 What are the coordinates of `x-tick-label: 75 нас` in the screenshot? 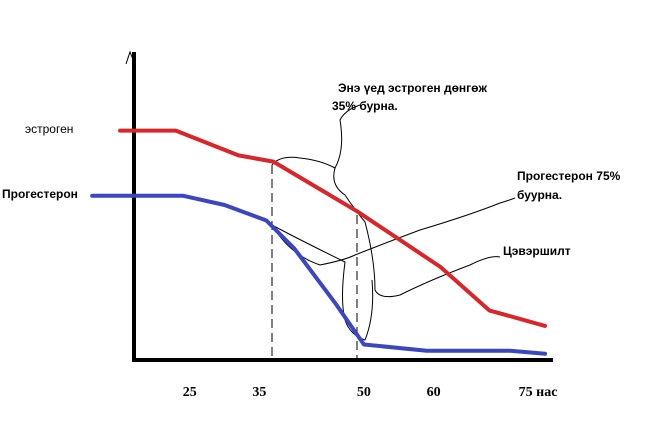 It's located at (538, 392).